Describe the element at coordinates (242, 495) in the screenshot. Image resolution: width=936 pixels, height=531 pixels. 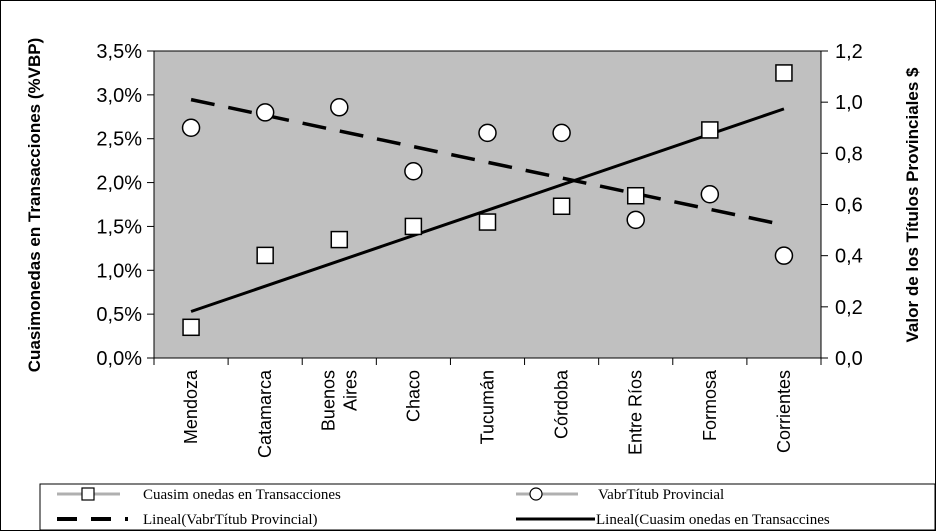
I see `legend-cuasimonedas-label: Cuasim onedas en Transacciones` at that location.